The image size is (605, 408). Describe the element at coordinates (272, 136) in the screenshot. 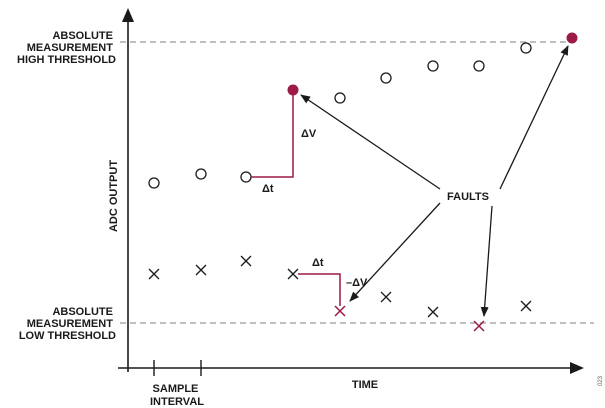

I see `delta-step-up` at that location.